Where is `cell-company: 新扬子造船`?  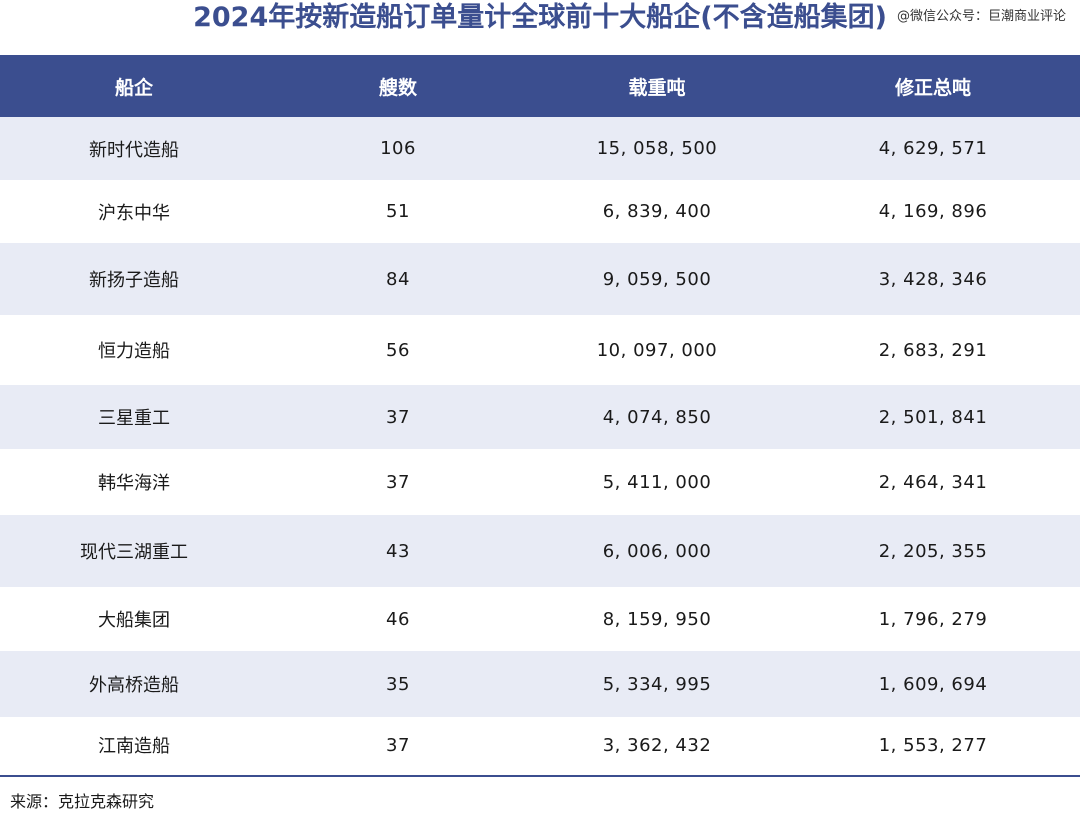
cell-company: 新扬子造船 is located at coordinates (134, 280).